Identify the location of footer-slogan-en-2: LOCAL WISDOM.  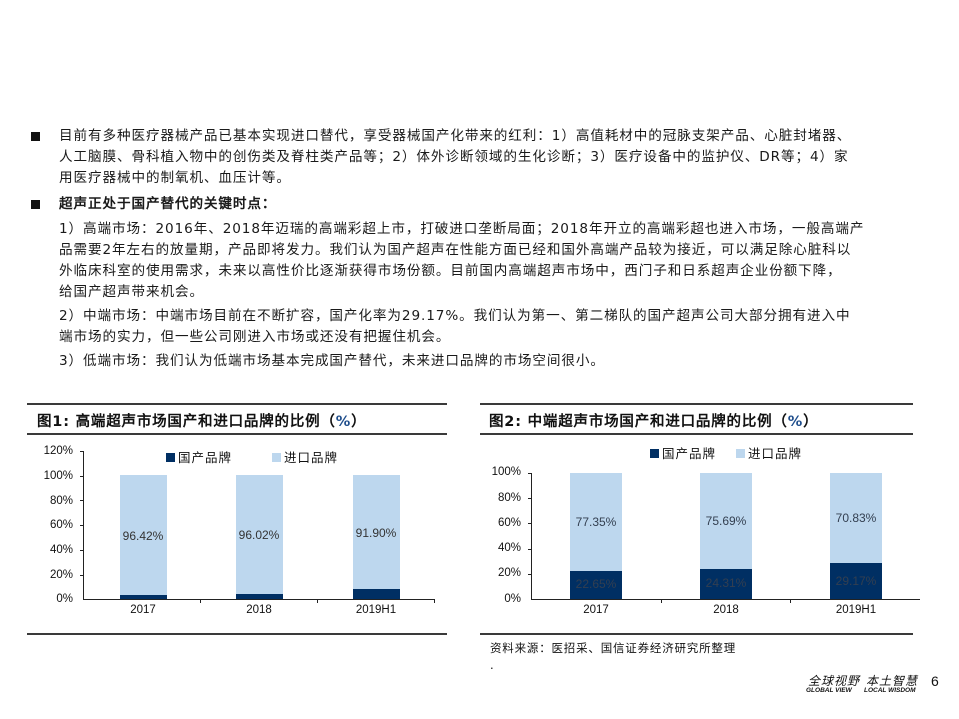
(890, 690).